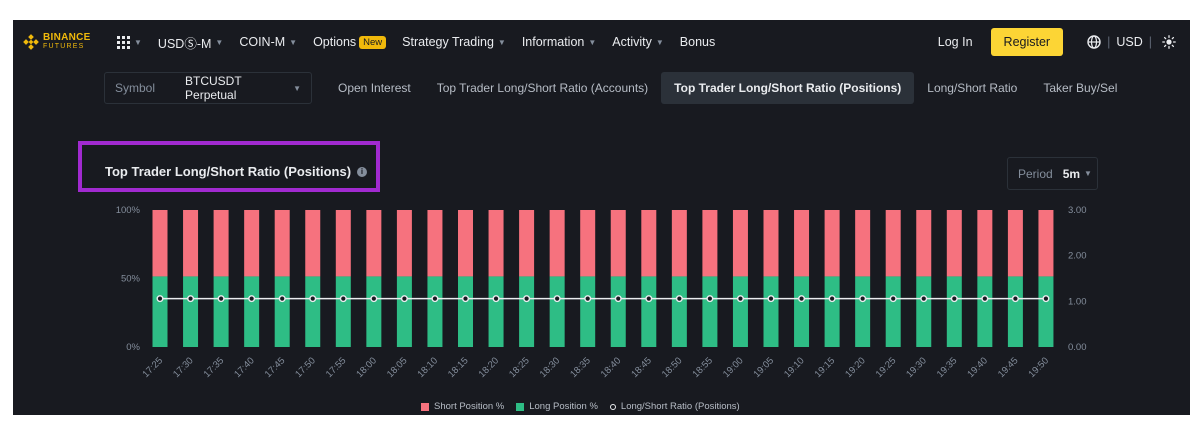 The height and width of the screenshot is (433, 1203). Describe the element at coordinates (764, 367) in the screenshot. I see `x-tick-label: 19:05` at that location.